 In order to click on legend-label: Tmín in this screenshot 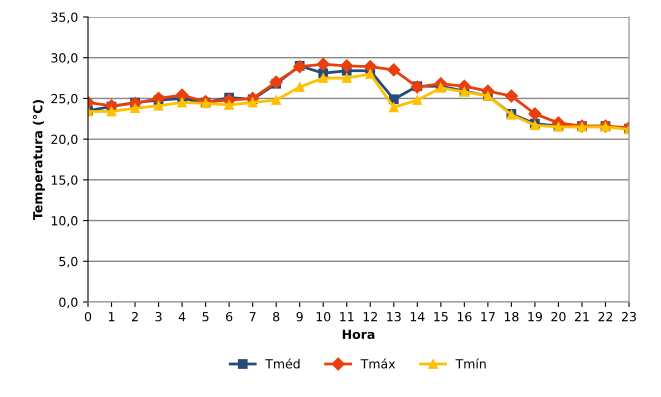, I will do `click(471, 363)`.